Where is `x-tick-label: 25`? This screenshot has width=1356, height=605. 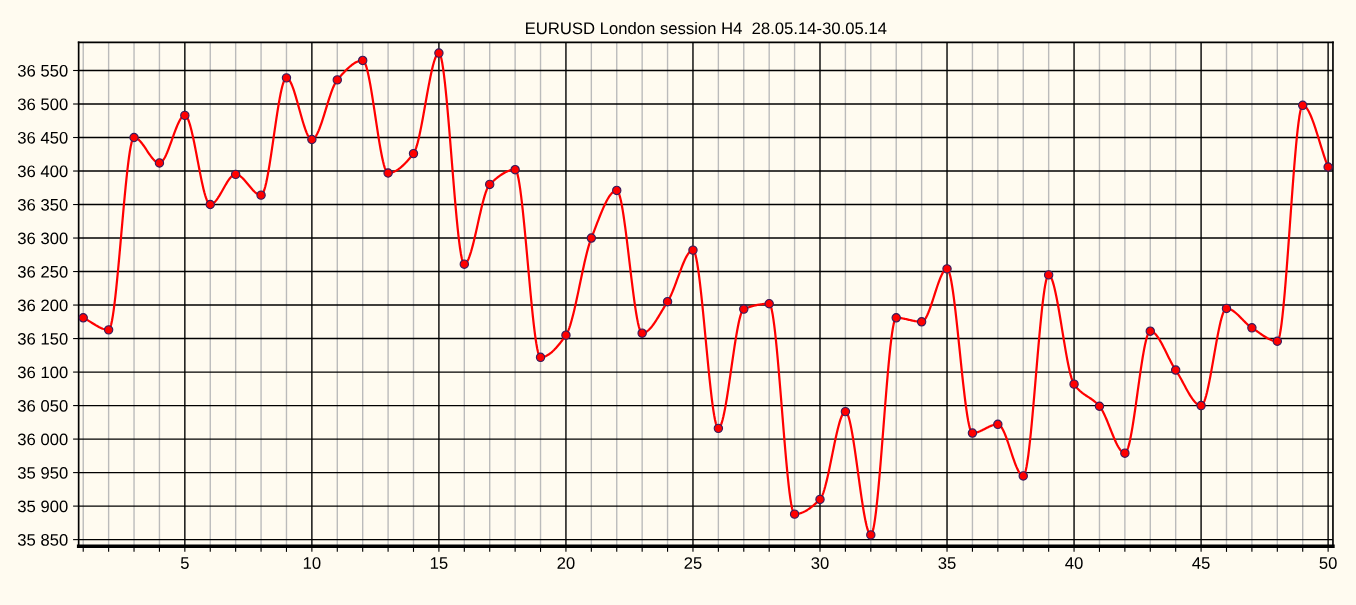
x-tick-label: 25 is located at coordinates (693, 563).